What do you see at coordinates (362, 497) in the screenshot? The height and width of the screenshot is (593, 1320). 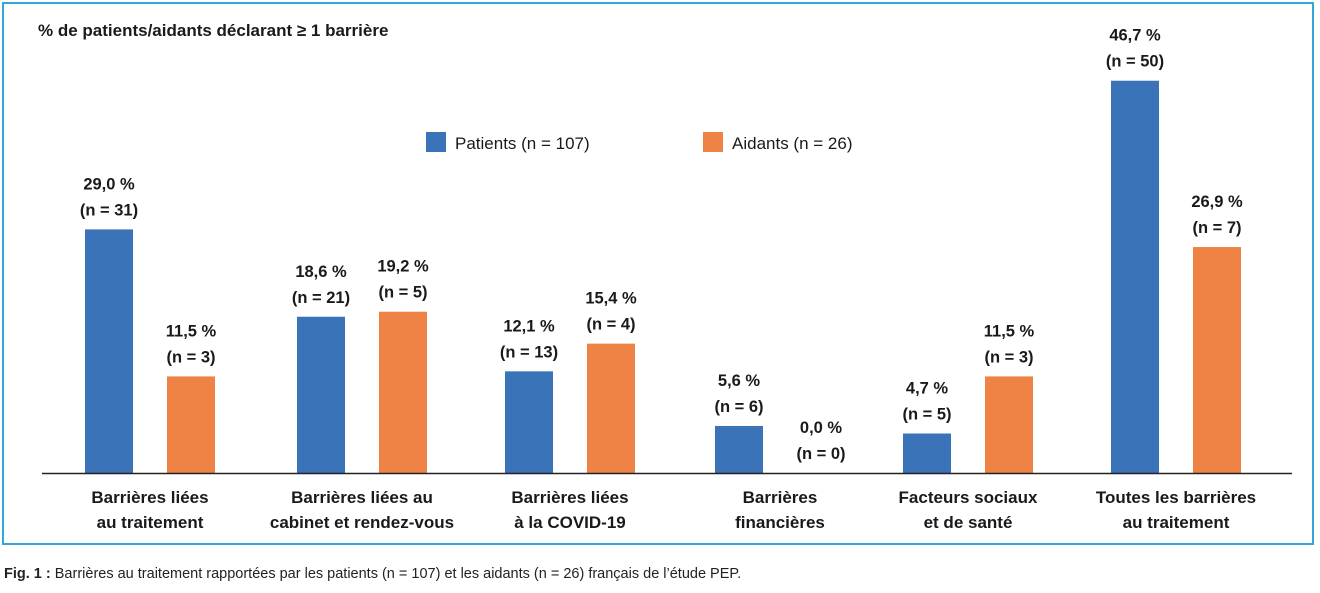 I see `x-tick-label-1-0: Barrières liées au` at bounding box center [362, 497].